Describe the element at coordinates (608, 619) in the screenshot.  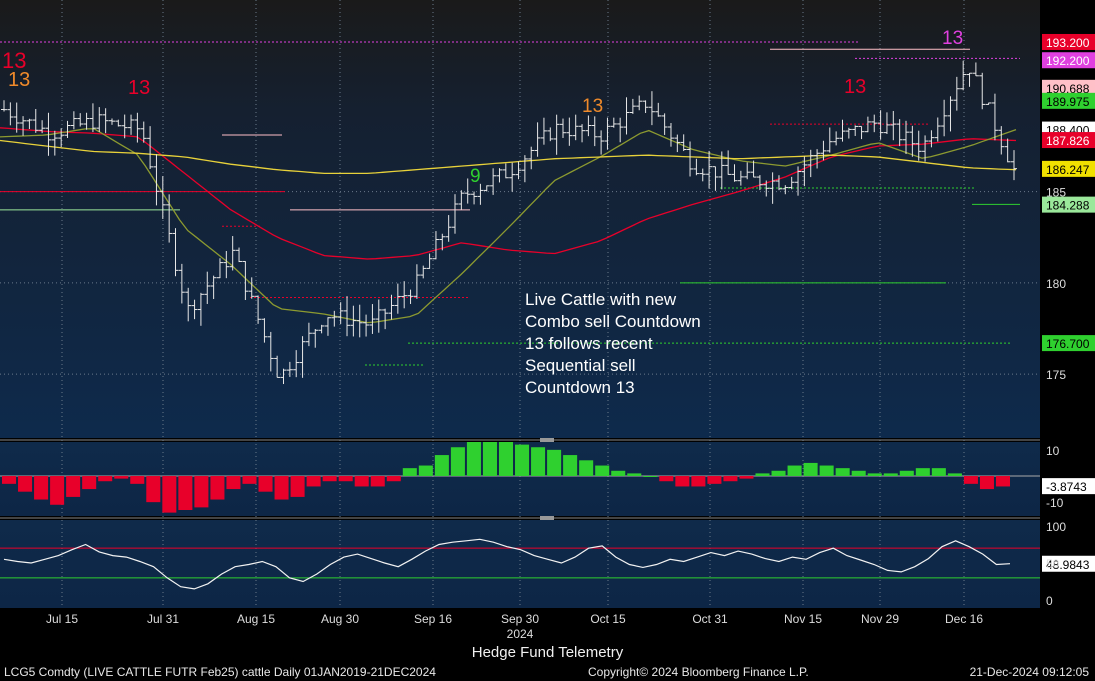
I see `x-tick-label: Oct 15` at that location.